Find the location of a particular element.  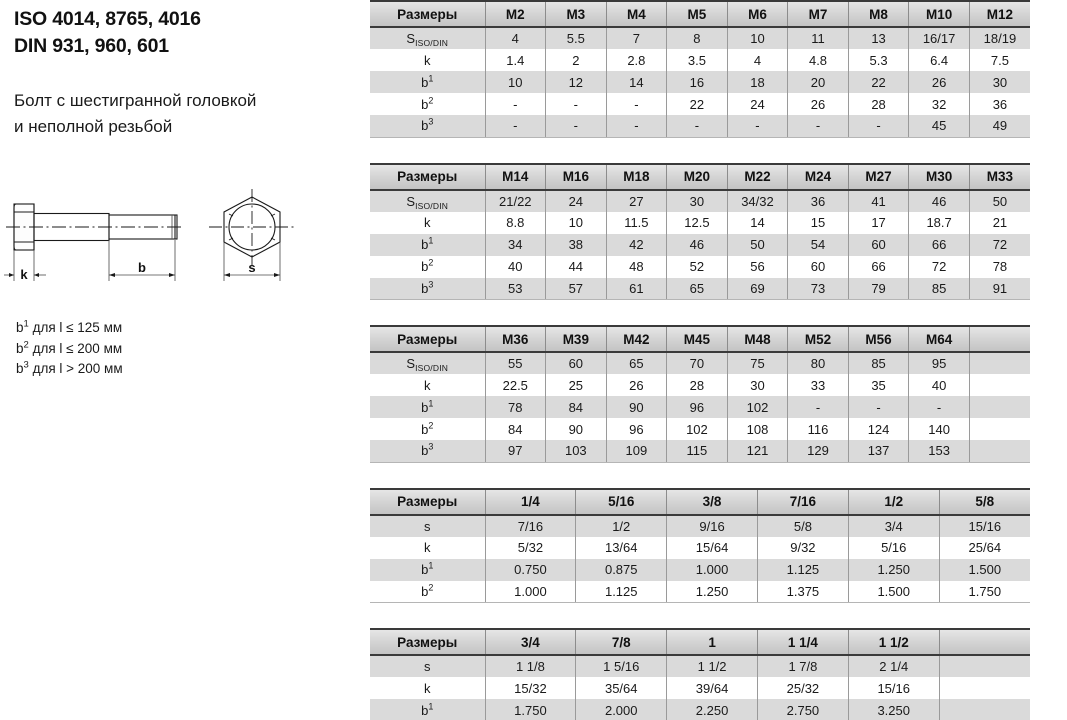

table-cell: 1.250 is located at coordinates (893, 569).